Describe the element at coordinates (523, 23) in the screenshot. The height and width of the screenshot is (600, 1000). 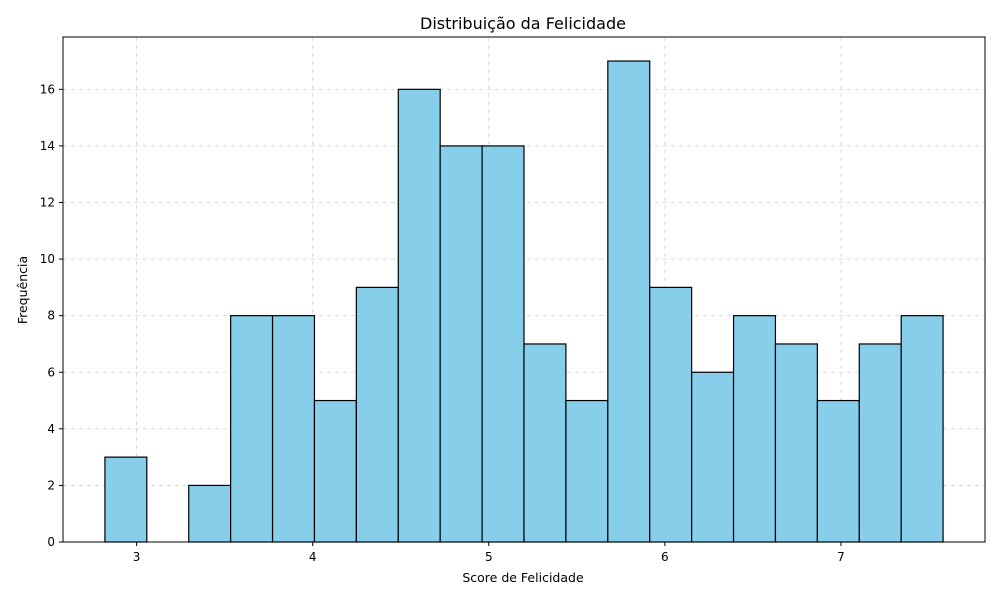
I see `chart-title: Distribuição da Felicidade` at that location.